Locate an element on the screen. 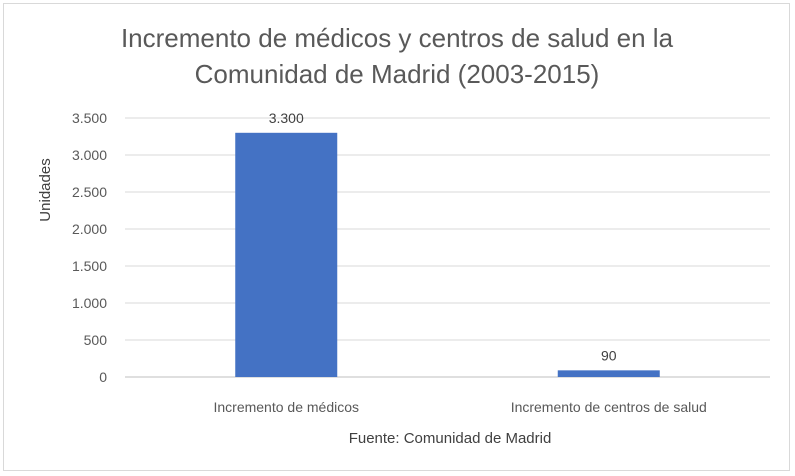 Image resolution: width=795 pixels, height=476 pixels. bar-value-label: 3.300 is located at coordinates (286, 118).